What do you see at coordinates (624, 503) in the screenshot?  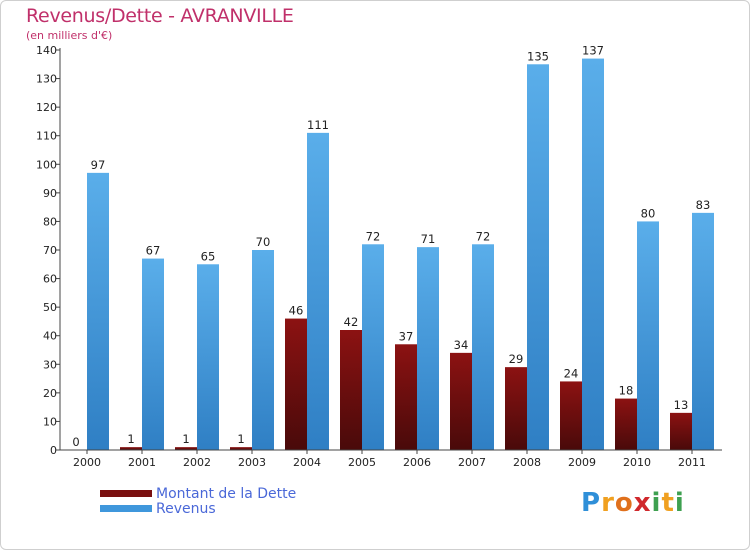 I see `logo-letter: o` at bounding box center [624, 503].